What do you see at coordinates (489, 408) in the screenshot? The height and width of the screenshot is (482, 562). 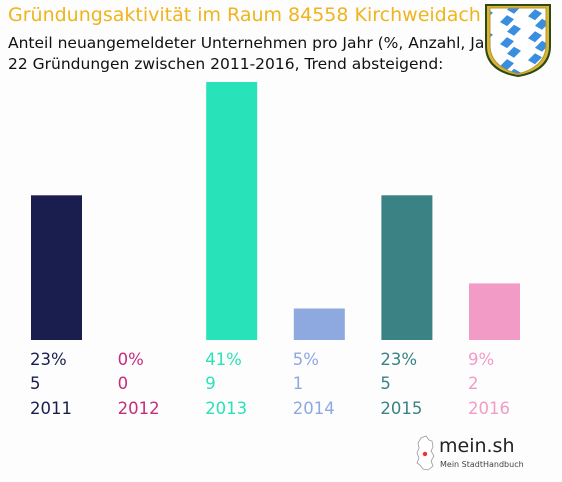 I see `year-label-2016: 2016` at bounding box center [489, 408].